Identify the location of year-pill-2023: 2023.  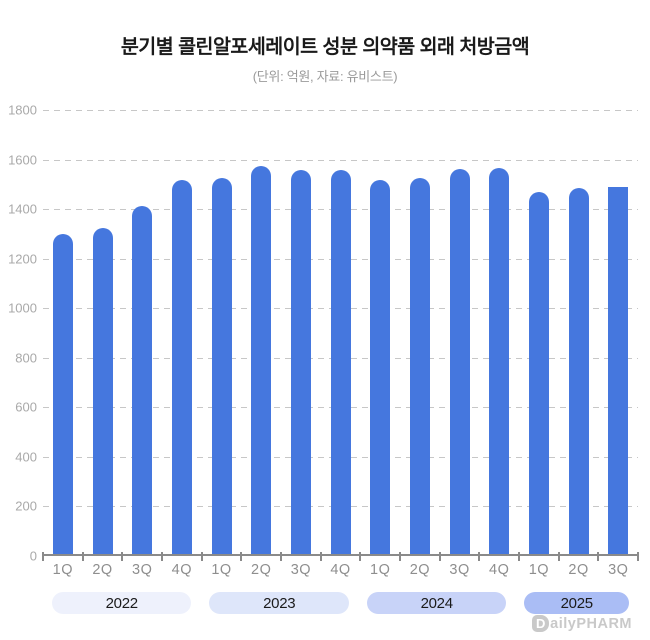
(279, 603).